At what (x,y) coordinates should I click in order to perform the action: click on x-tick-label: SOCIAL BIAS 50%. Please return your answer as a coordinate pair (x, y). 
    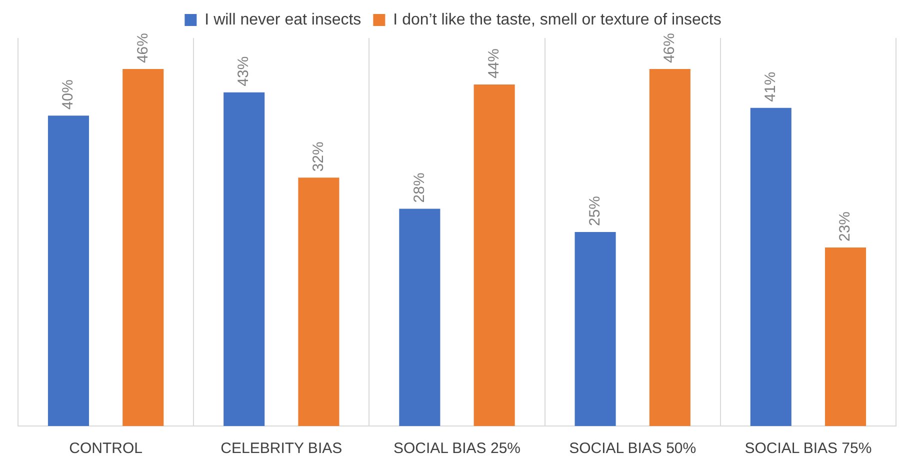
    Looking at the image, I should click on (632, 449).